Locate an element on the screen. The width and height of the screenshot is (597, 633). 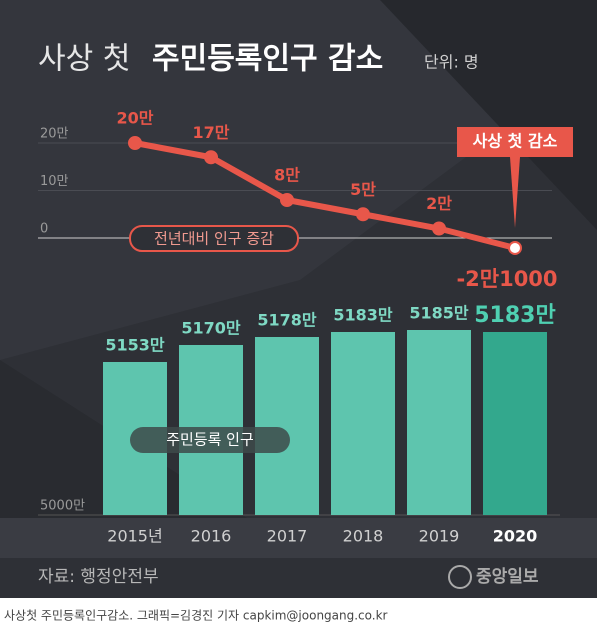
value-label: 8만 is located at coordinates (287, 175).